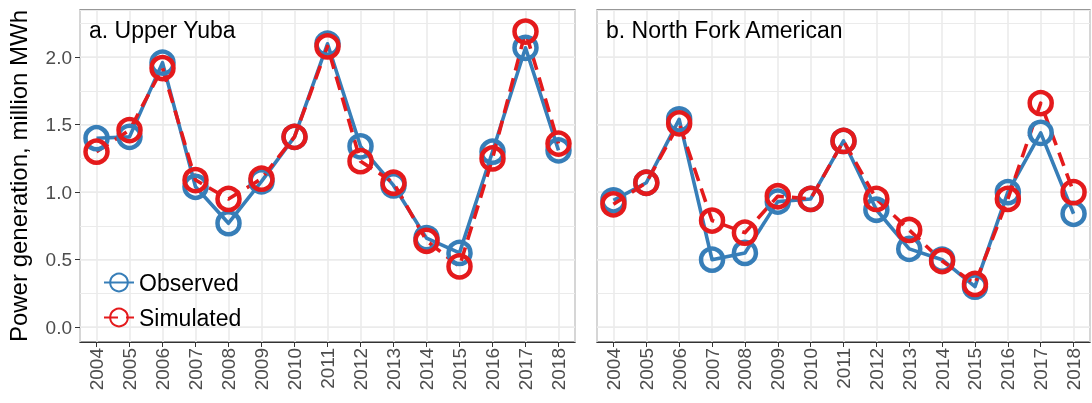 This screenshot has height=403, width=1092. Describe the element at coordinates (58, 57) in the screenshot. I see `y-tick-label: 2.0` at that location.